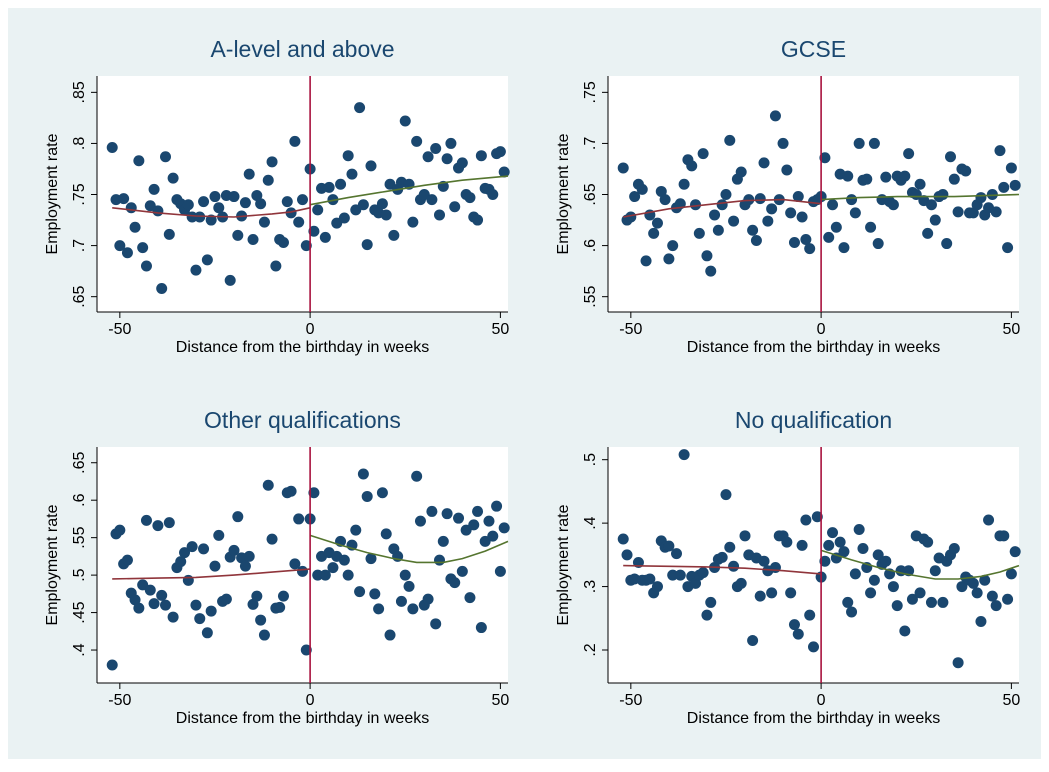 This screenshot has width=1049, height=772. What do you see at coordinates (79, 537) in the screenshot?
I see `y-tick-label: .55` at bounding box center [79, 537].